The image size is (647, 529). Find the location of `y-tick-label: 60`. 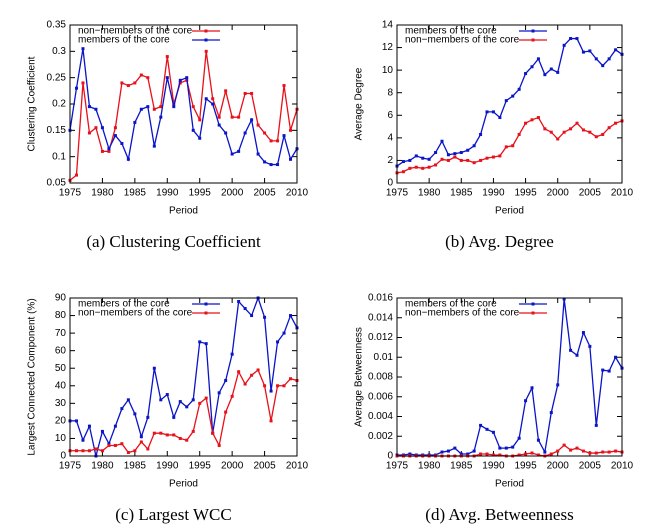

y-tick-label: 60 is located at coordinates (61, 350).